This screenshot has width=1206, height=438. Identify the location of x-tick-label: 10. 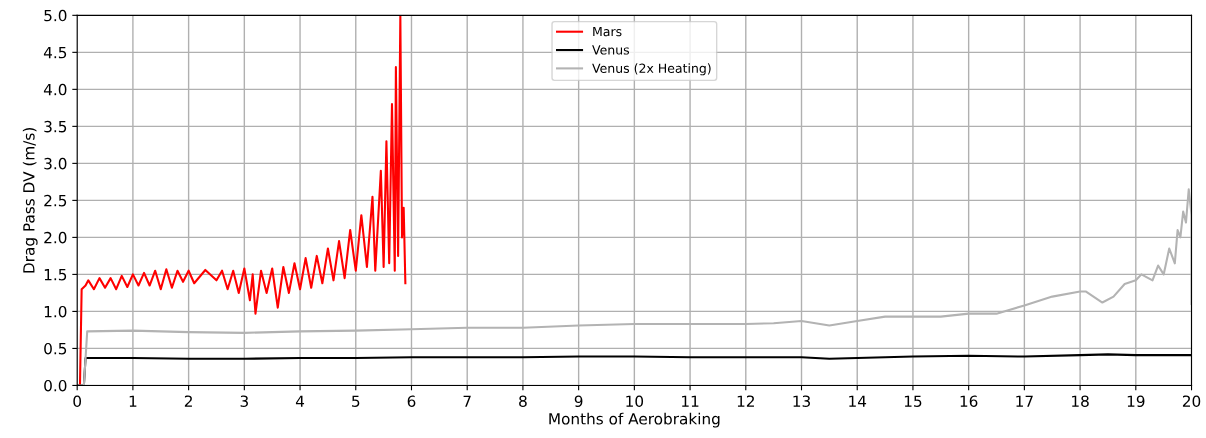
(635, 401).